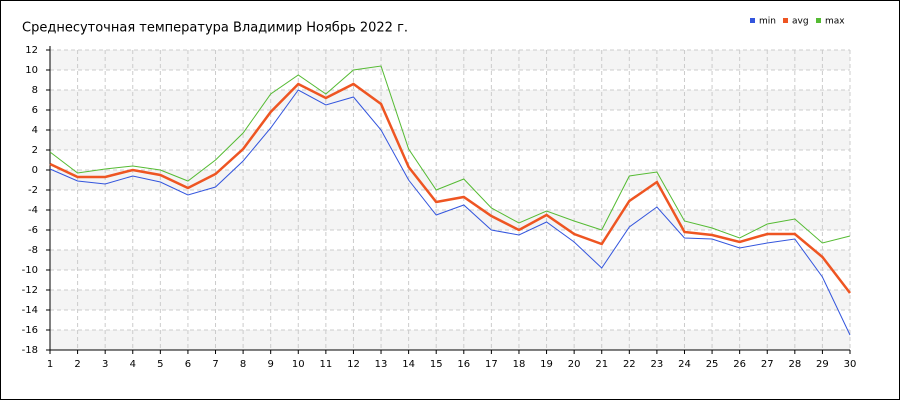  Describe the element at coordinates (800, 22) in the screenshot. I see `legend-label: avg` at that location.